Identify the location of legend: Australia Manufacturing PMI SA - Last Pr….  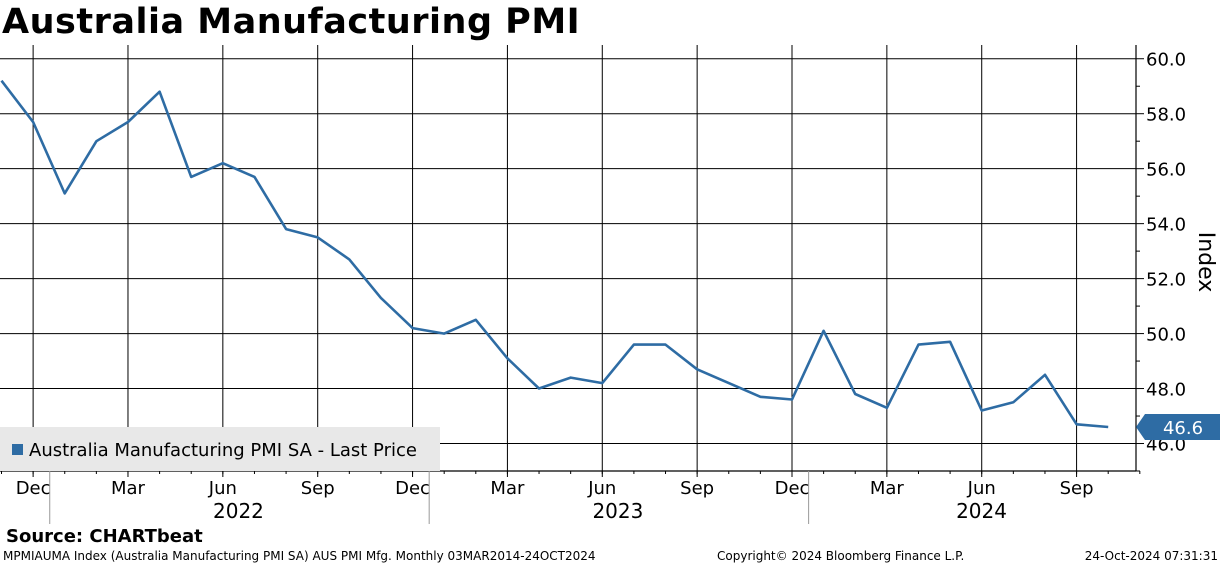
(220, 449).